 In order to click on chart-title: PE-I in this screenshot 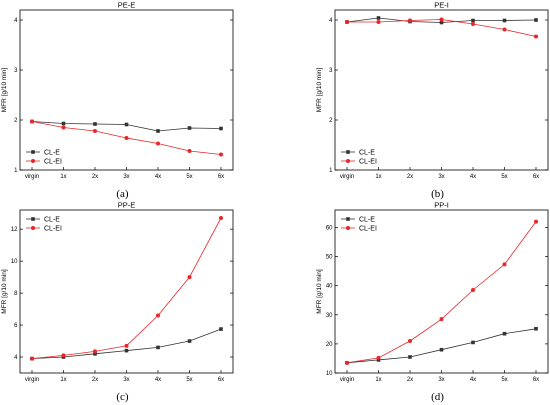, I will do `click(441, 5)`.